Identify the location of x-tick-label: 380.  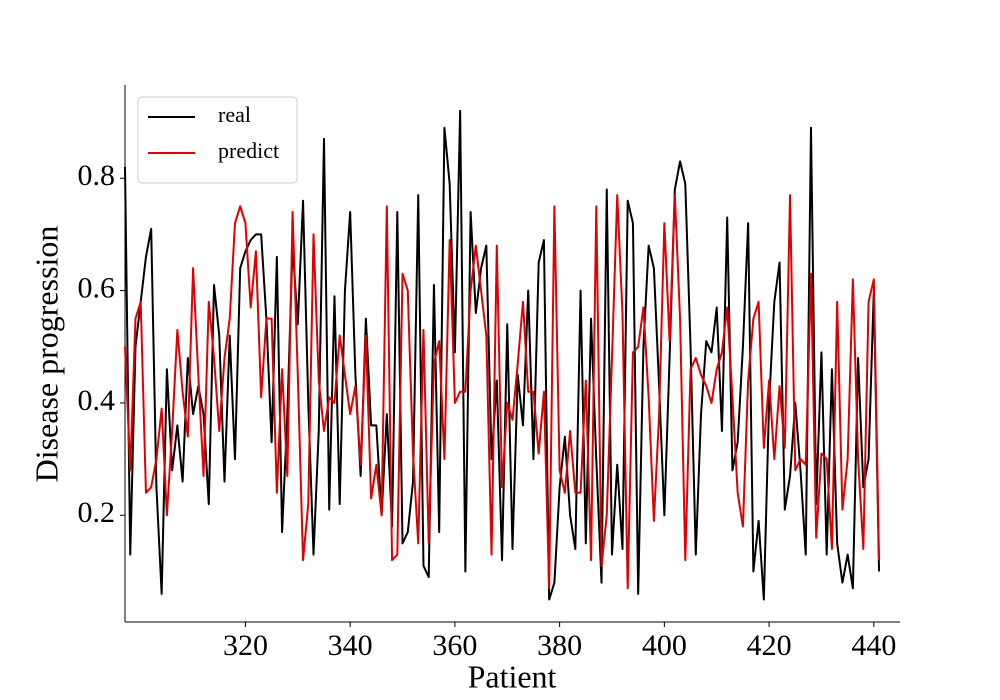
(559, 645).